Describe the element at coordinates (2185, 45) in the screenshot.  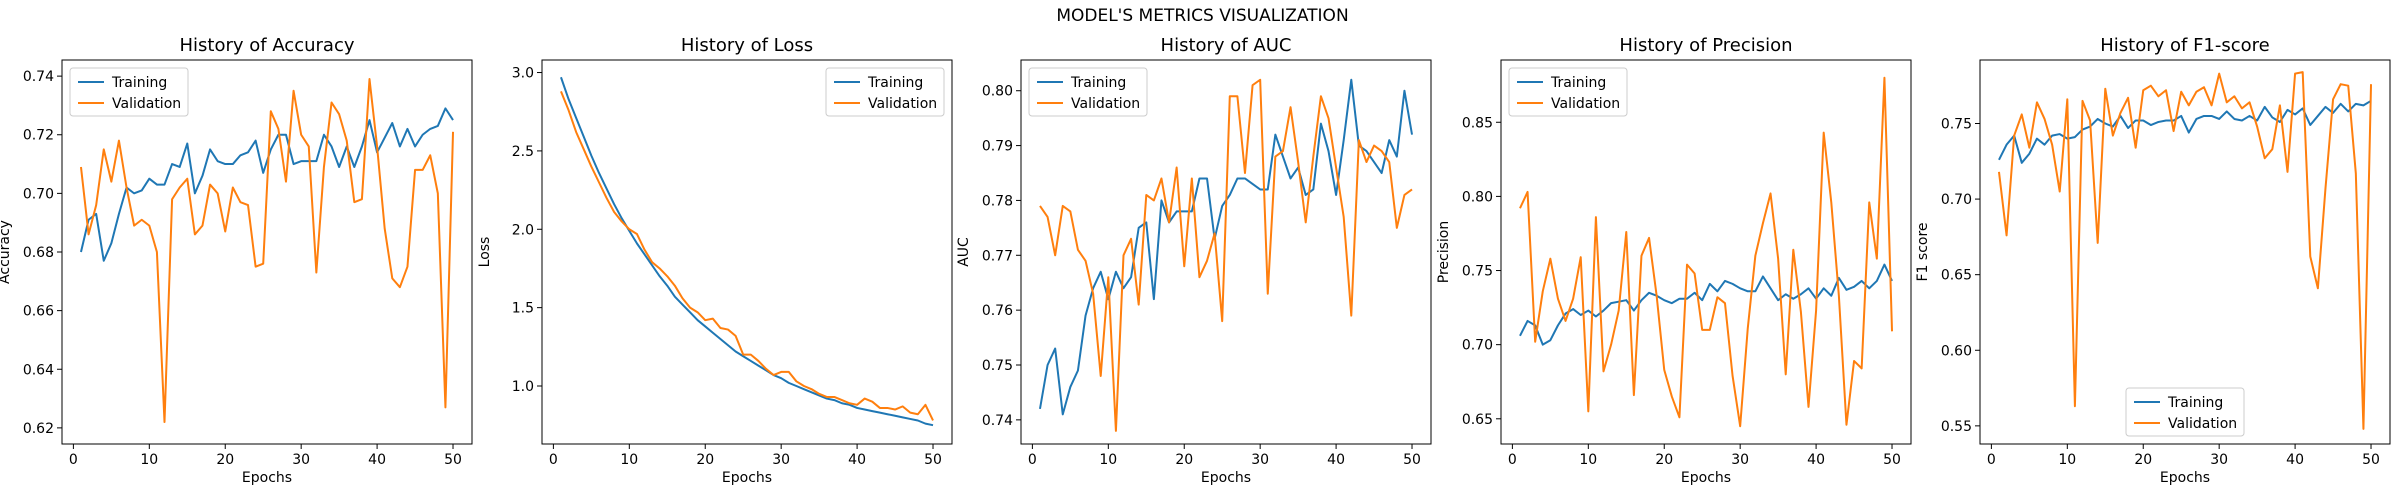
I see `f1-score-chart-title: History of F1-score` at that location.